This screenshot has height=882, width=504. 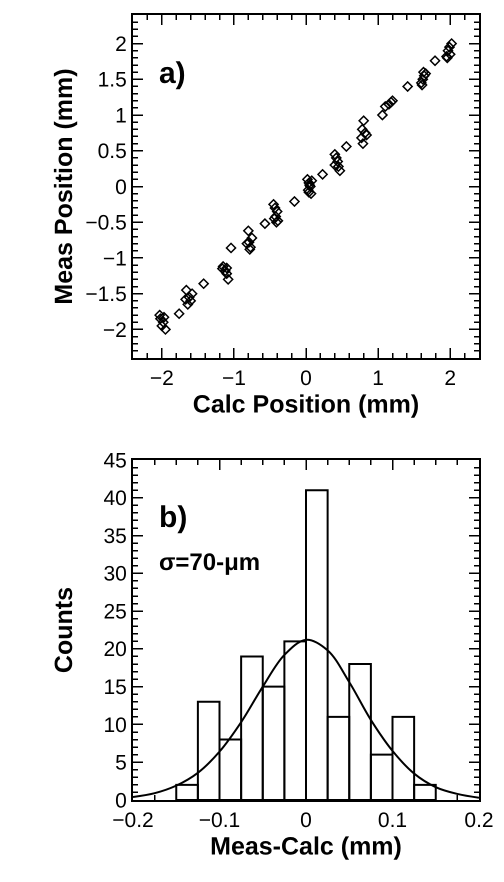 I want to click on x-tick-label: −2, so click(x=162, y=378).